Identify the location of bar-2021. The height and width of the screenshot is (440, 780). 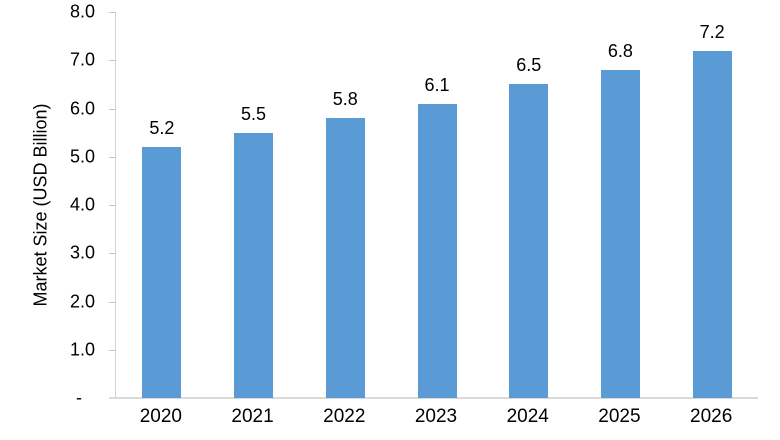
(254, 265).